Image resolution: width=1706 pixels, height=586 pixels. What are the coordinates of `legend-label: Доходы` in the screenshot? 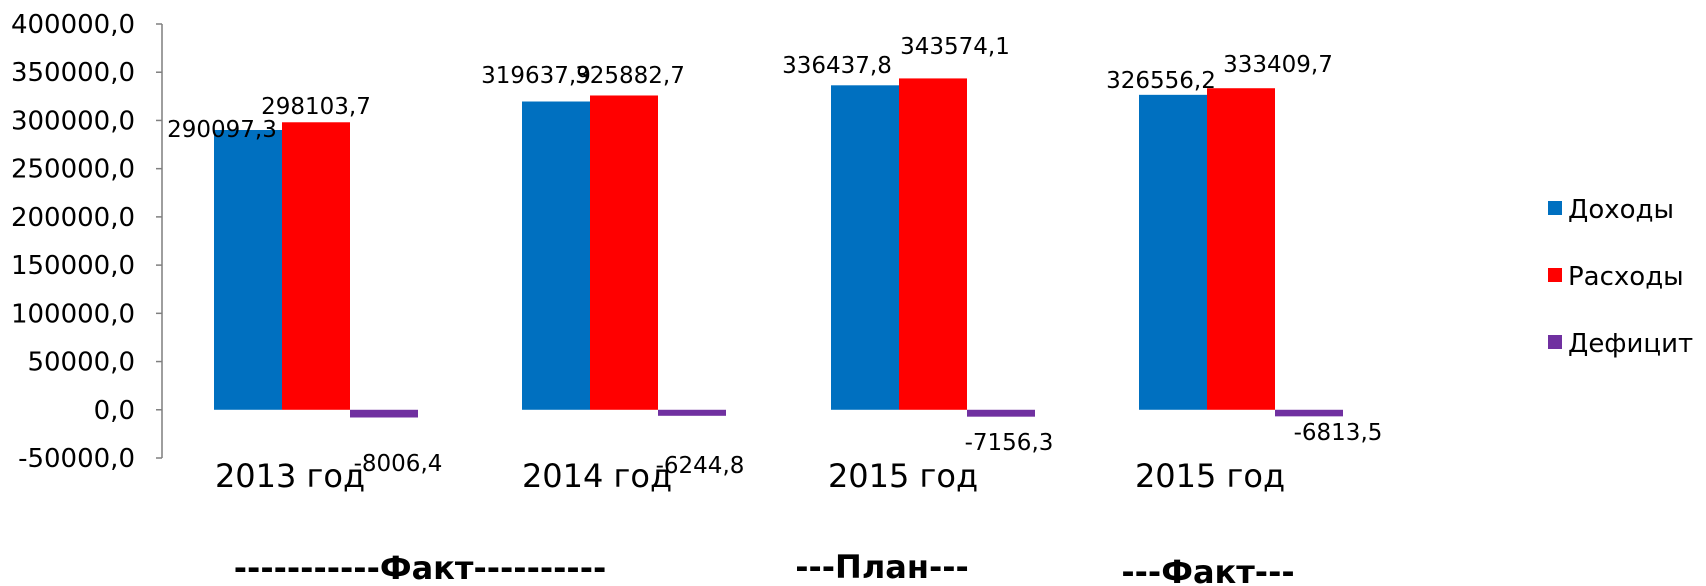 It's located at (1621, 210).